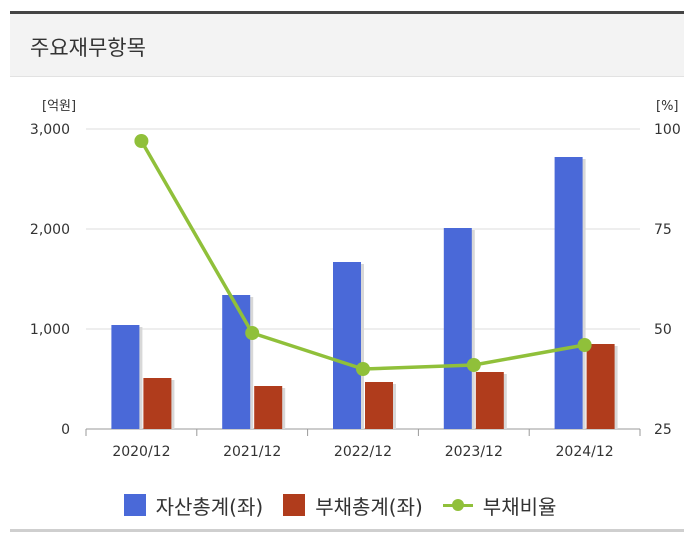 This screenshot has width=684, height=539. I want to click on legend-item-ratio: 부채비율, so click(499, 505).